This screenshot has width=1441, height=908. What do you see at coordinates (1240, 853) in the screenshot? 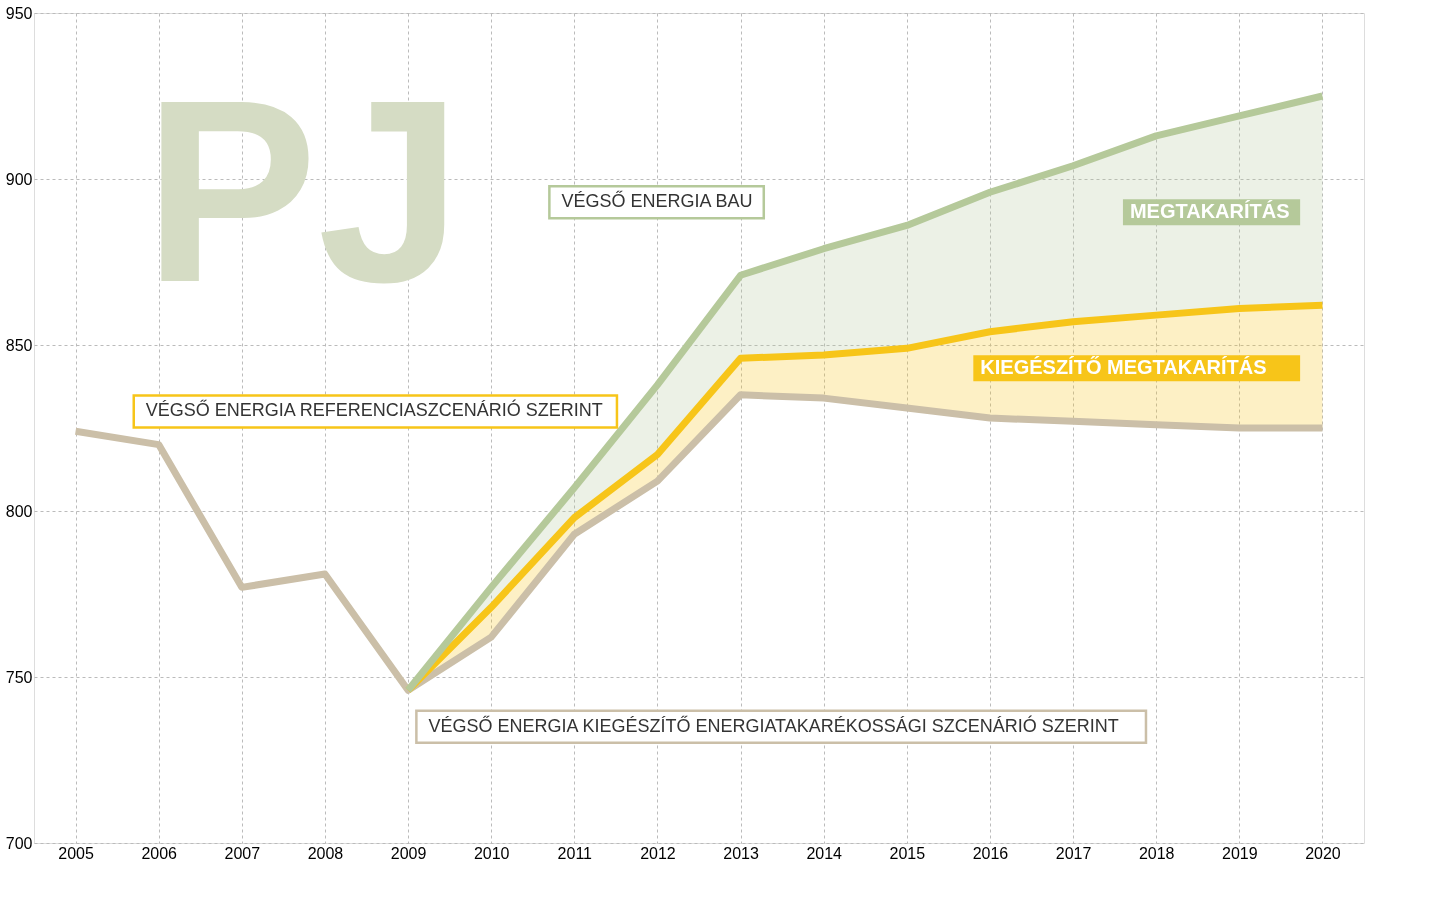
I see `x-tick-label: 2019` at bounding box center [1240, 853].